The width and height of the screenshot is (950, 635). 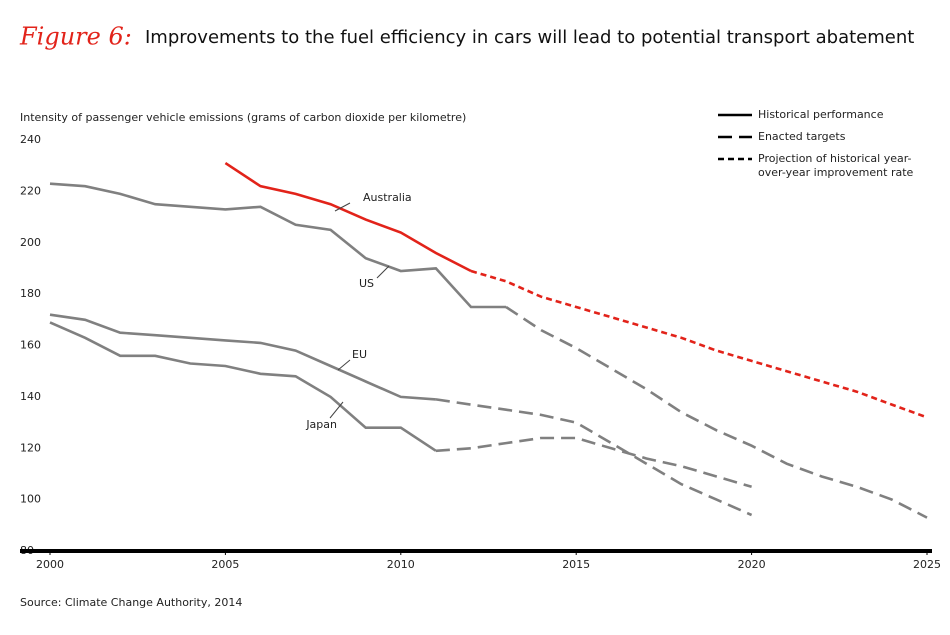 What do you see at coordinates (75, 37) in the screenshot?
I see `figure-label: Figure 6:` at bounding box center [75, 37].